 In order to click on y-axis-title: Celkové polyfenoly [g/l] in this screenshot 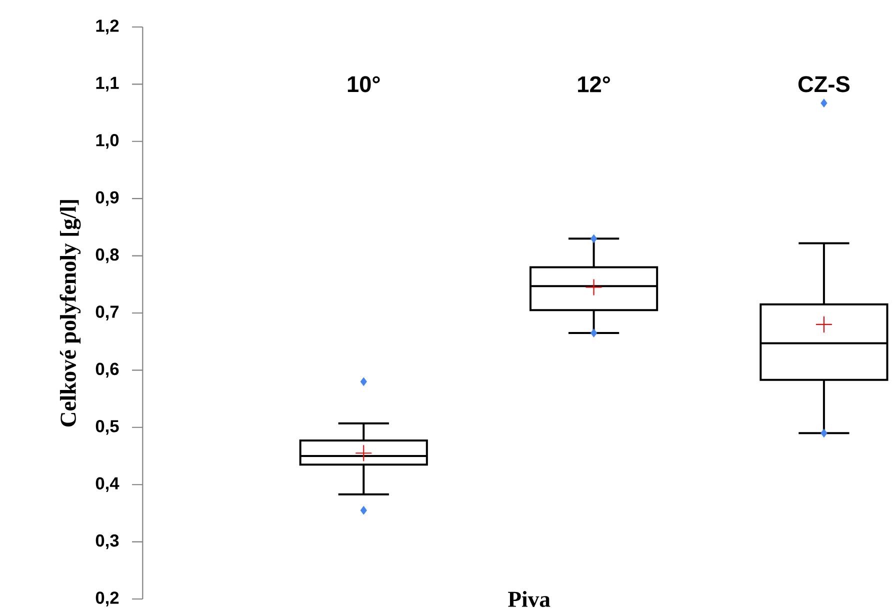, I will do `click(70, 313)`.